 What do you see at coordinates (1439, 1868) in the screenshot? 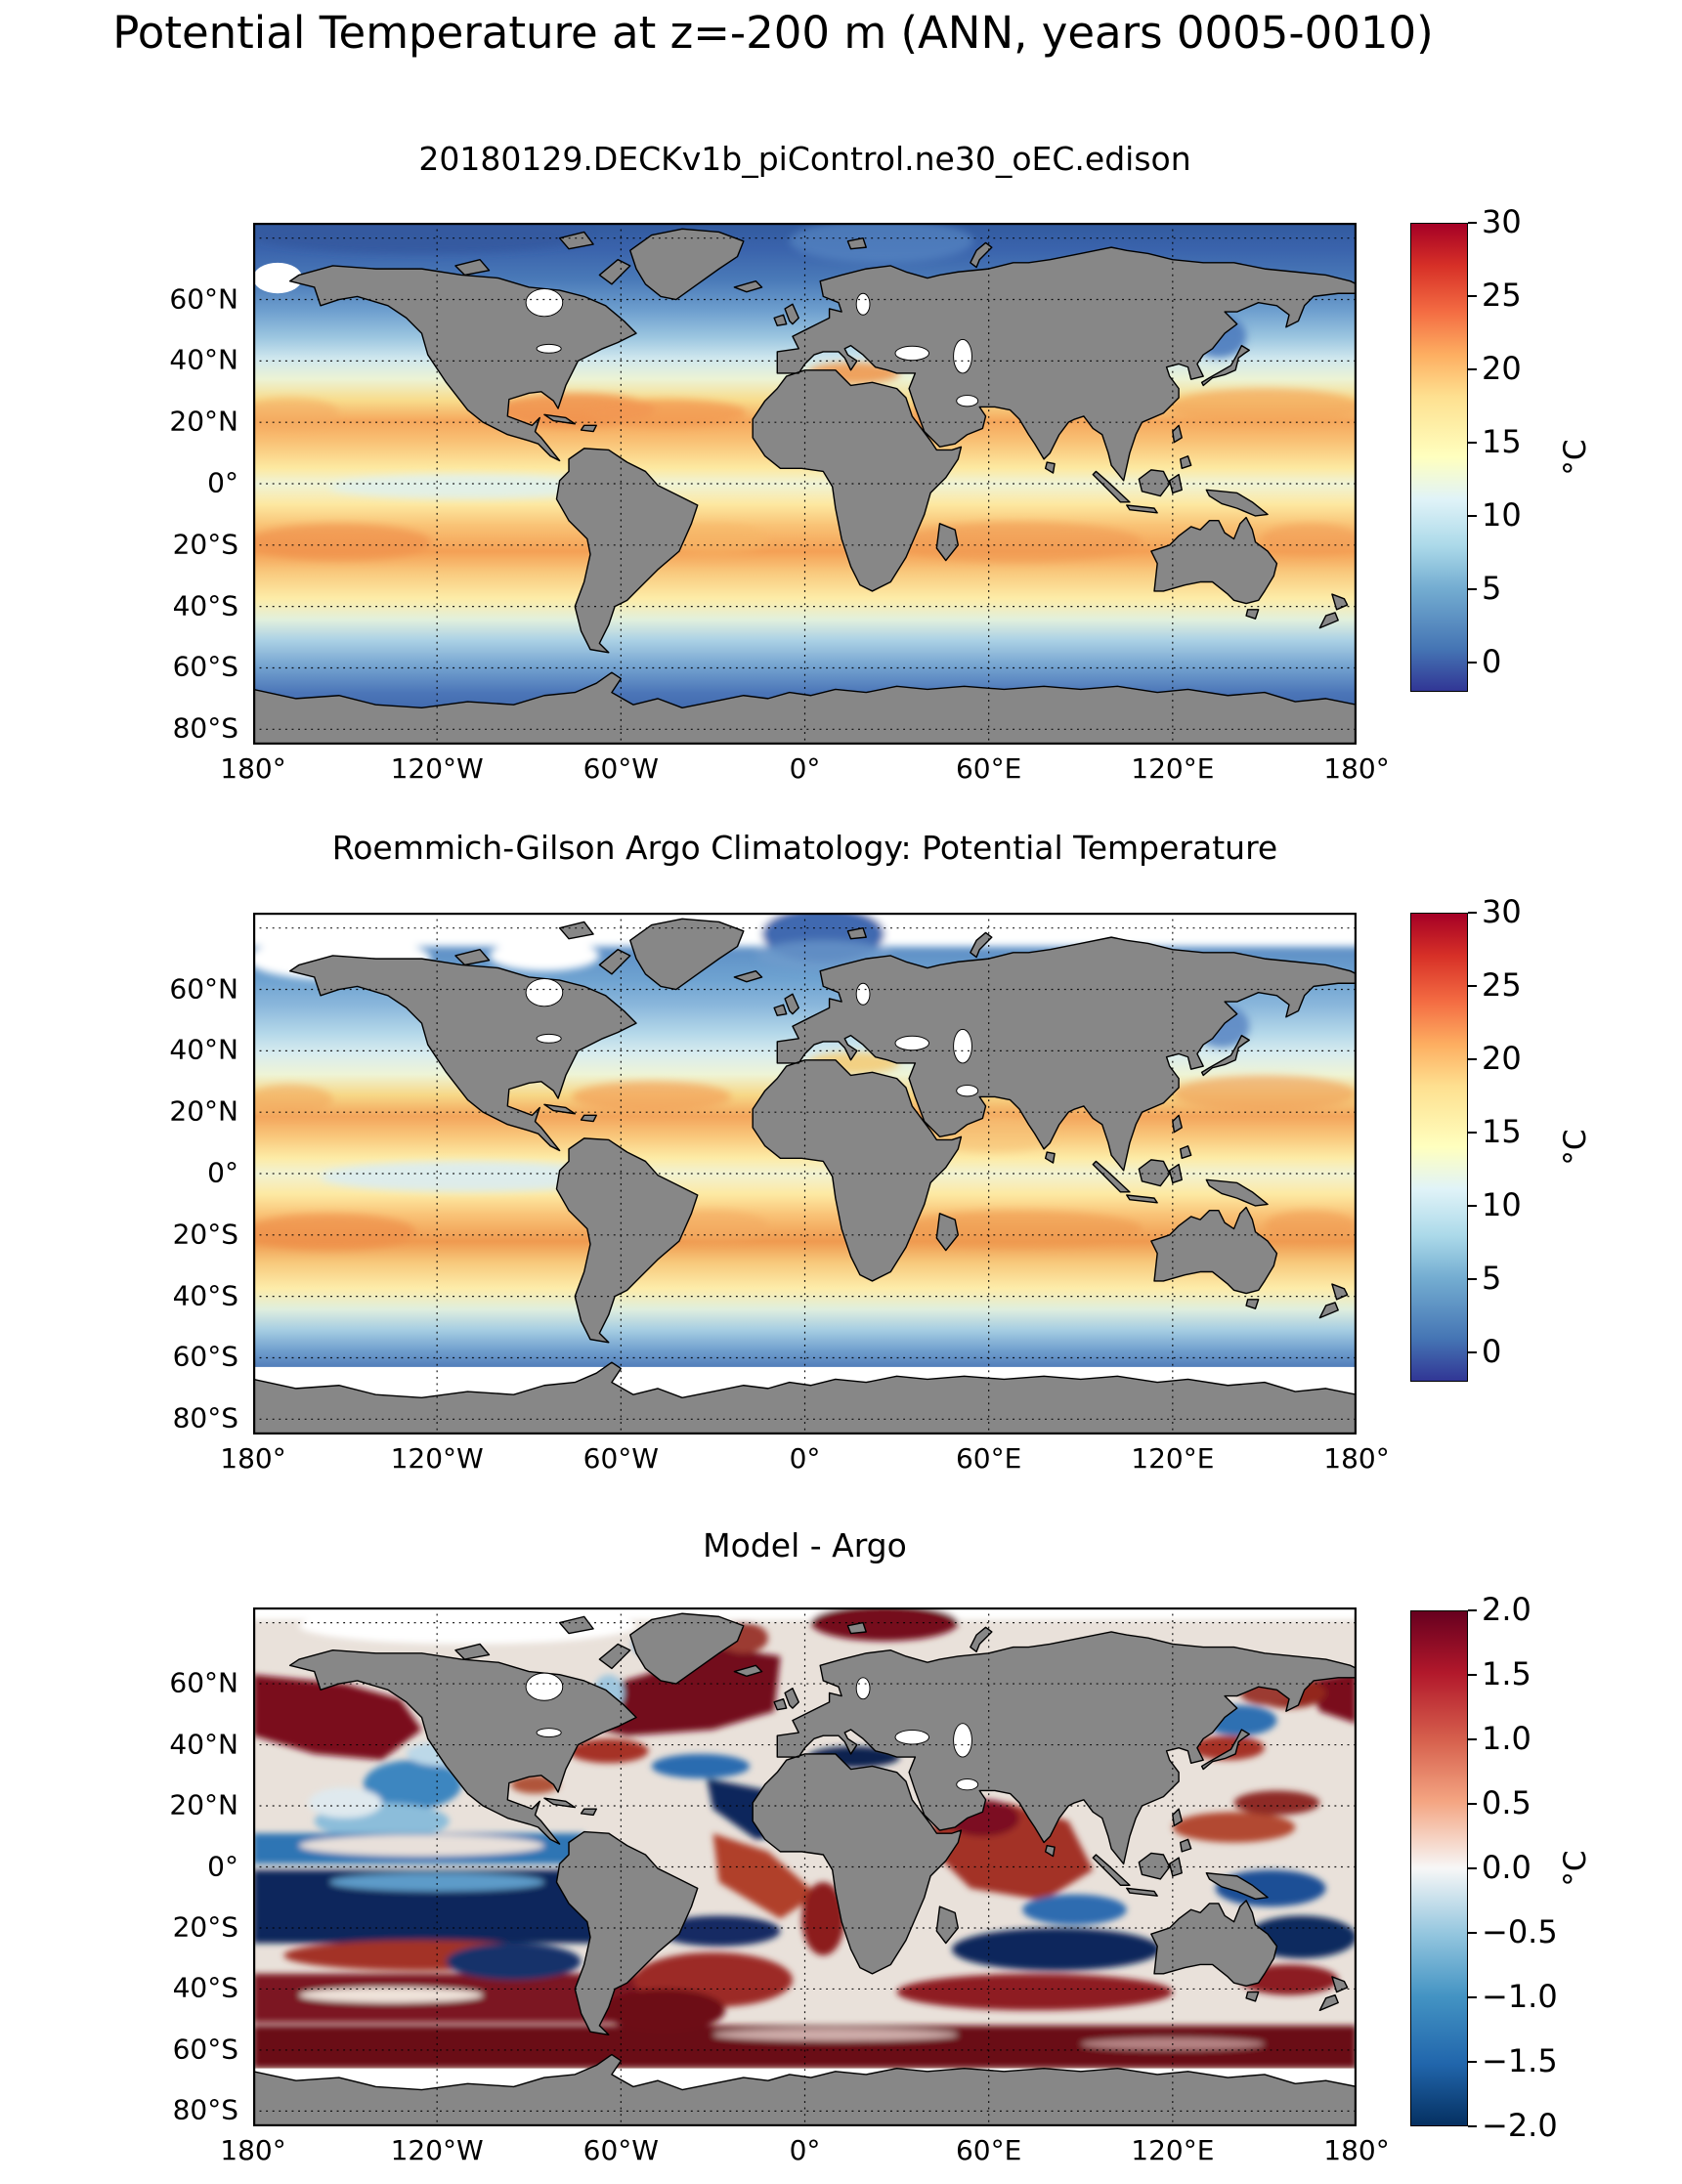
I see `colorbar-diff` at bounding box center [1439, 1868].